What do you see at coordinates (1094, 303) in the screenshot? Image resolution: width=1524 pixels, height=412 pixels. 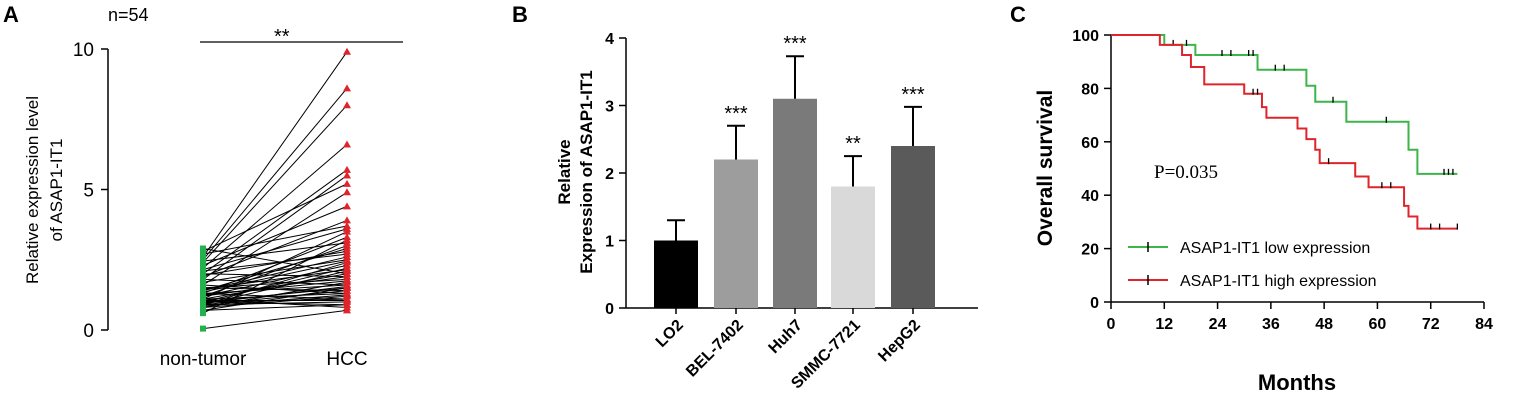 I see `panel-c-ytick-label: 0` at bounding box center [1094, 303].